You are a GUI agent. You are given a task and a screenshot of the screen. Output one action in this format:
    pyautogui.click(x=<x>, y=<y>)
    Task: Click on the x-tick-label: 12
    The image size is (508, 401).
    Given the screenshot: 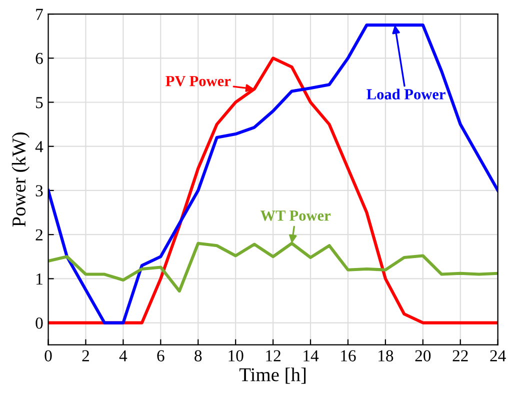 What is the action you would take?
    pyautogui.click(x=273, y=356)
    